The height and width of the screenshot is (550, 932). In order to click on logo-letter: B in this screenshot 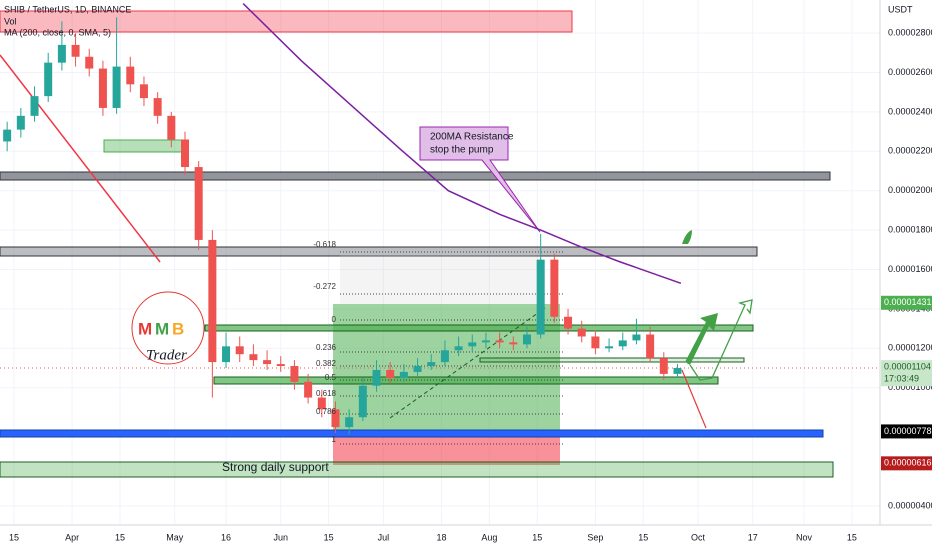, I will do `click(178, 328)`.